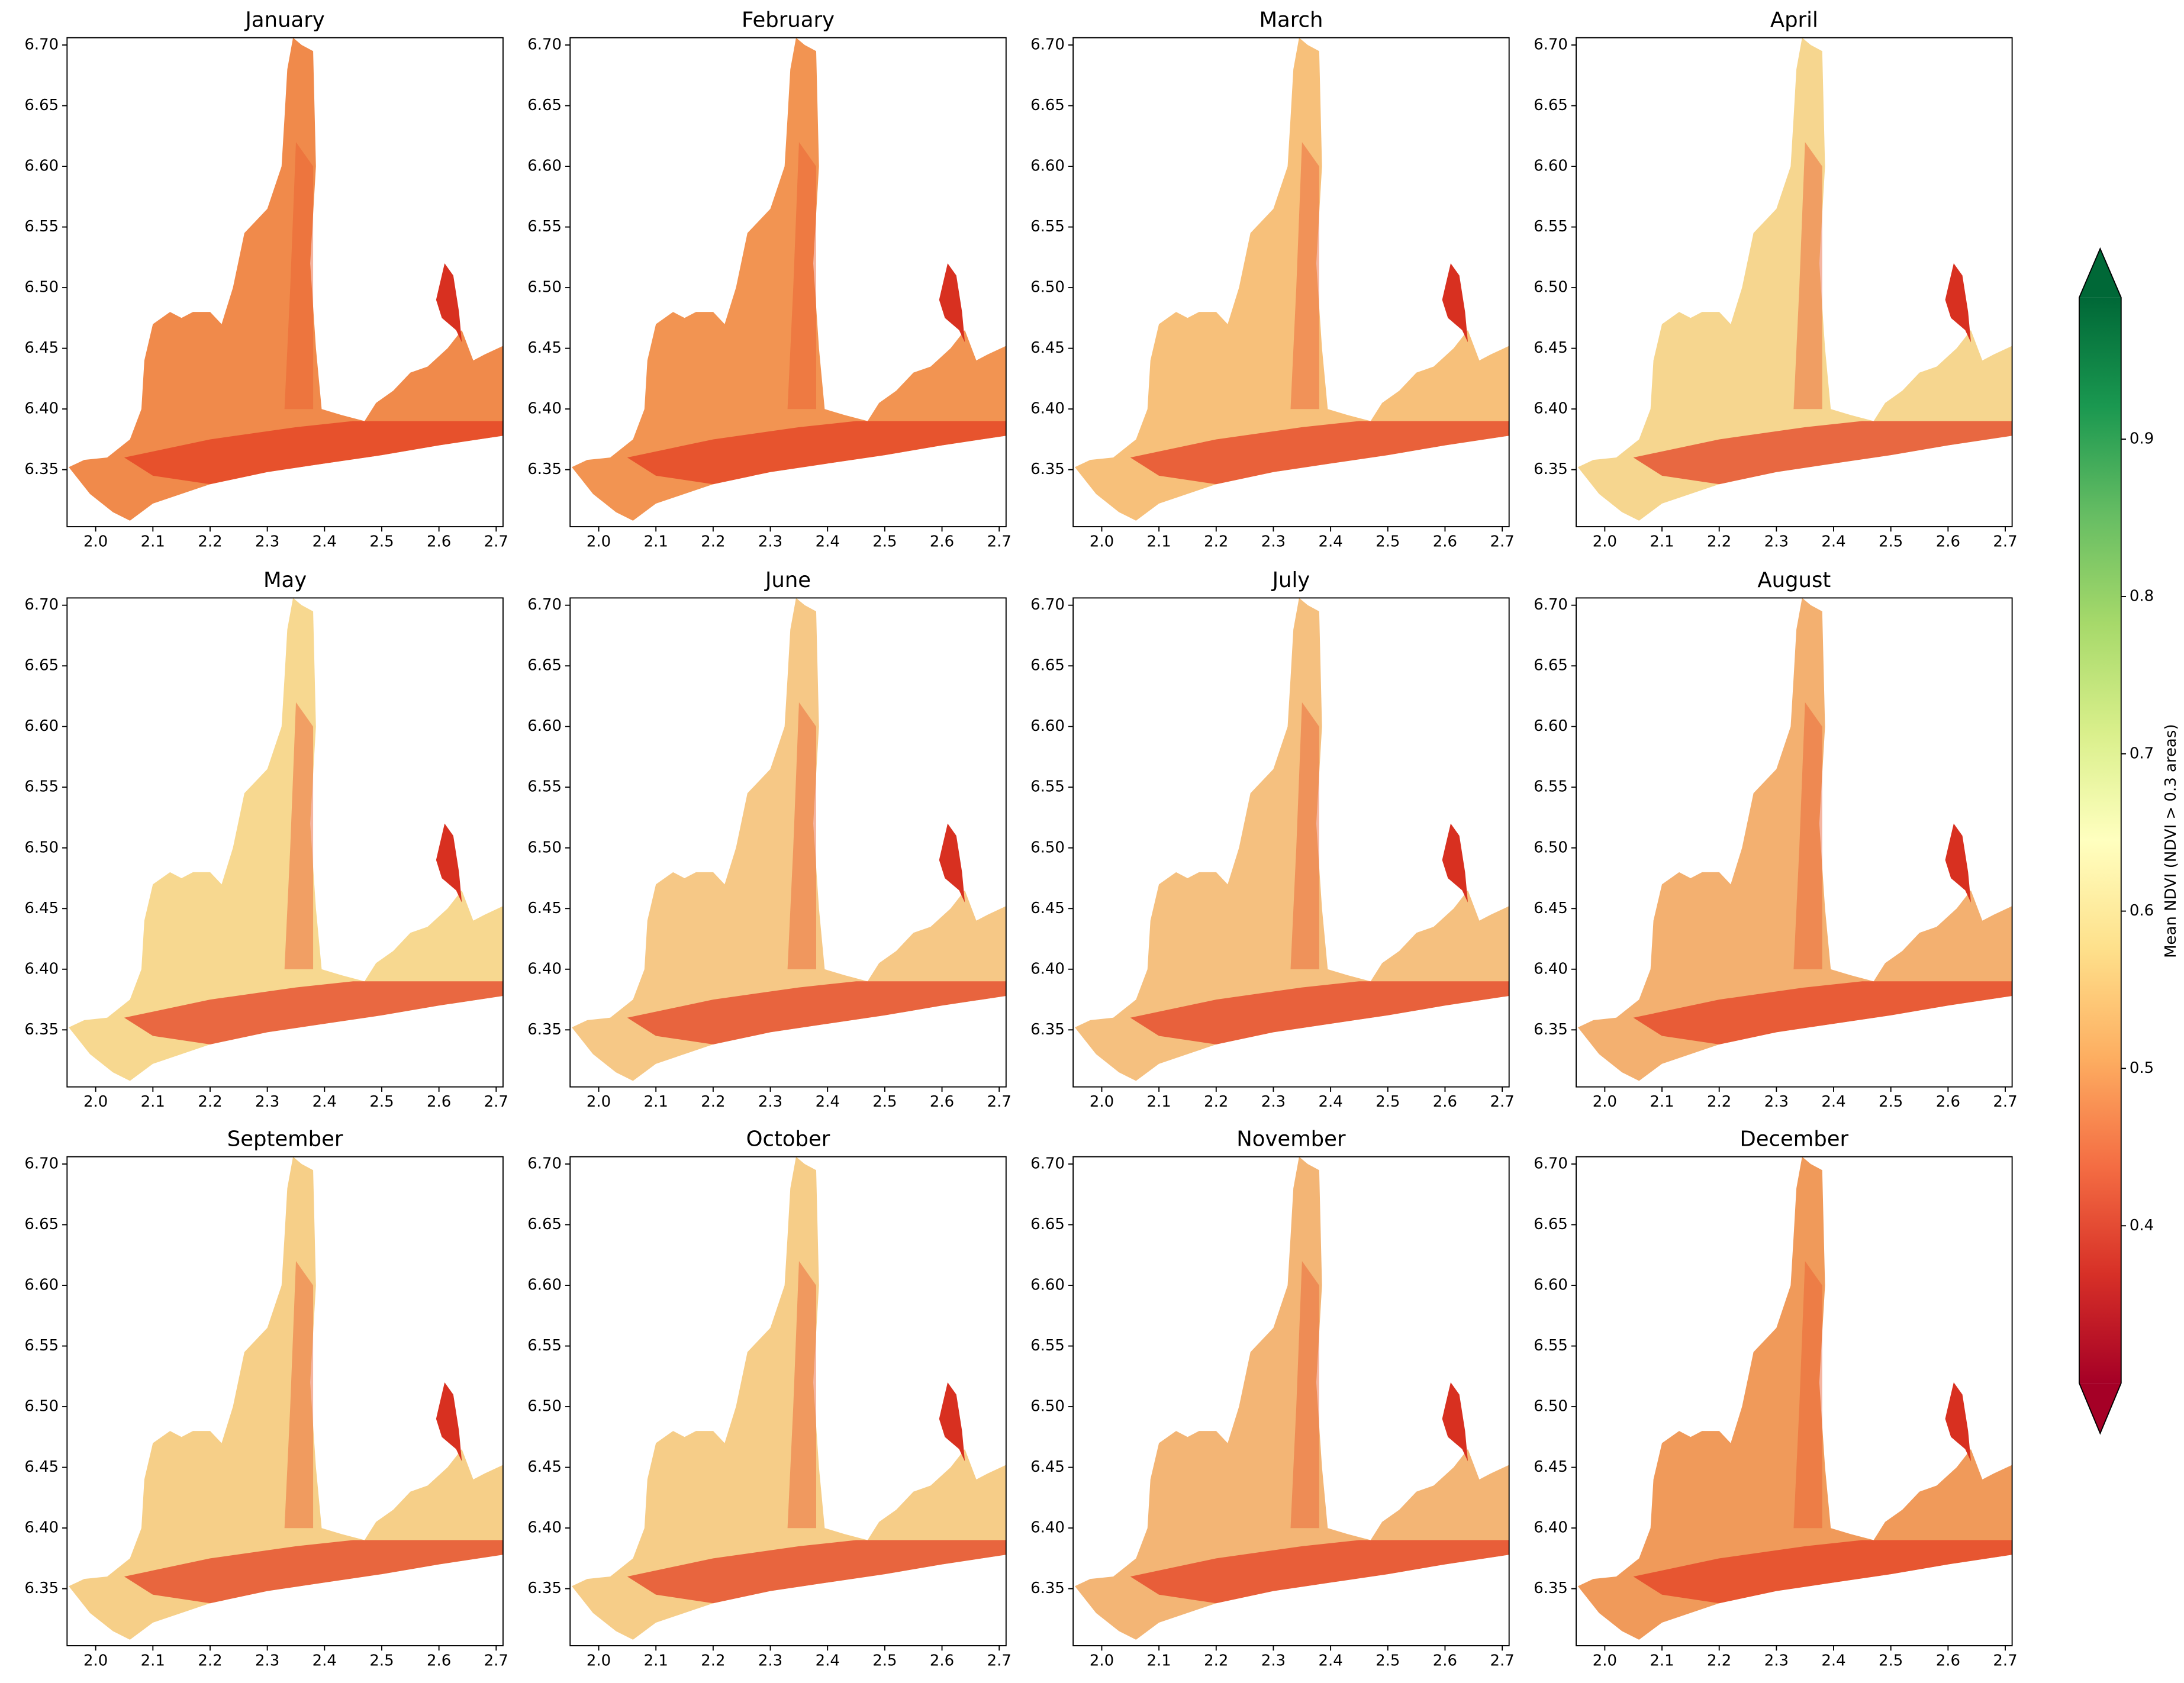  Describe the element at coordinates (1291, 1139) in the screenshot. I see `panel-title: November` at that location.